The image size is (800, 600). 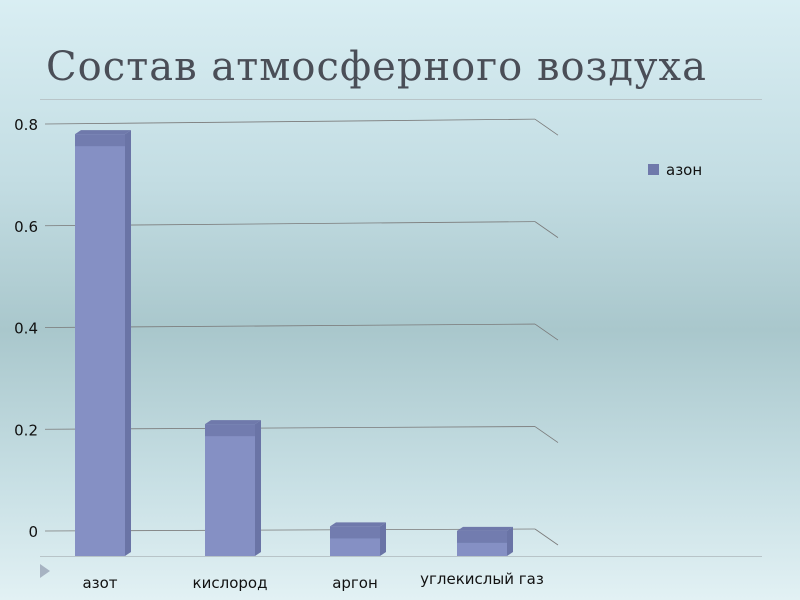 What do you see at coordinates (26, 329) in the screenshot?
I see `y-tick-label: 0.4` at bounding box center [26, 329].